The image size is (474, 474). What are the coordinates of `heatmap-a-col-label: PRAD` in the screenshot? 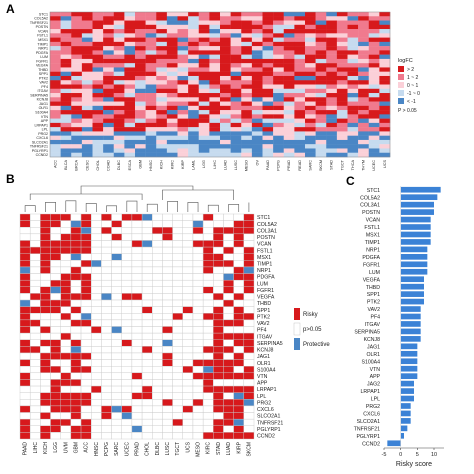 It's located at (289, 165).